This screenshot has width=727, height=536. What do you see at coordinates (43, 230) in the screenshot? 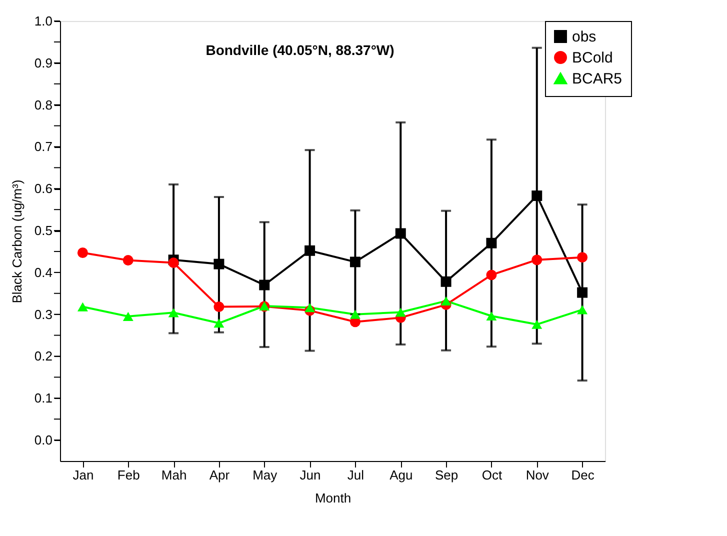
I see `y-tick-label: 0.5` at bounding box center [43, 230].